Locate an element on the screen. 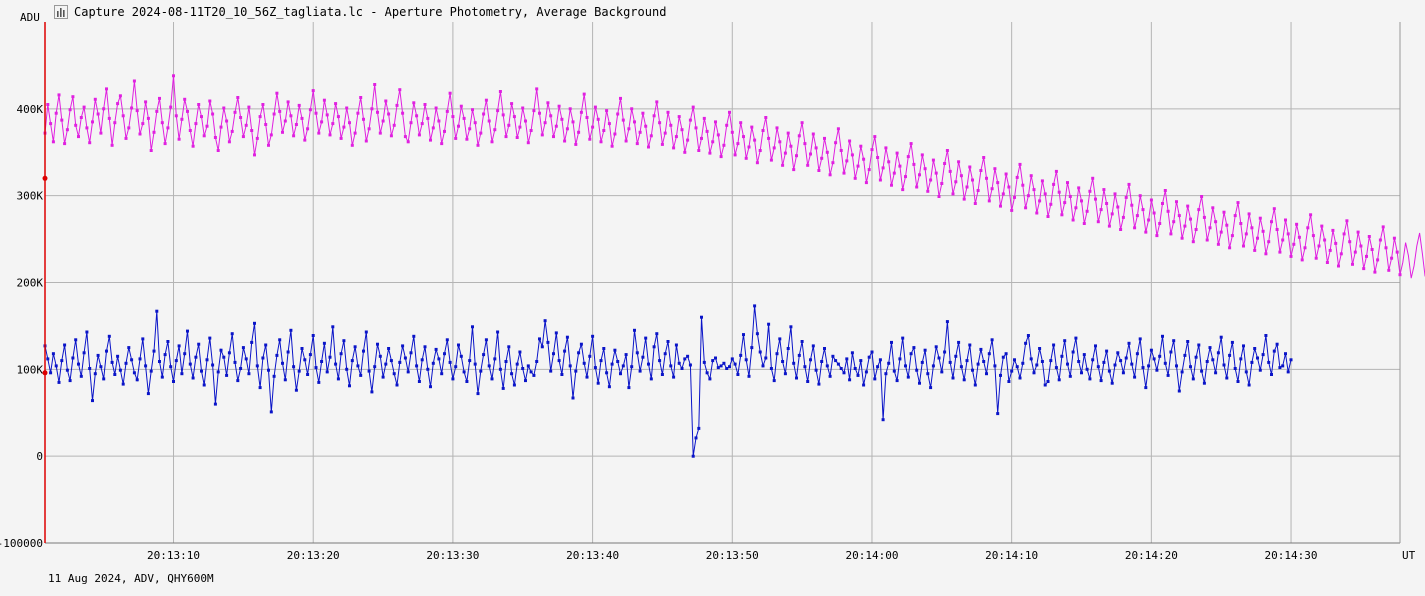 The height and width of the screenshot is (596, 1425). y-tick-label: 200K is located at coordinates (30, 283).